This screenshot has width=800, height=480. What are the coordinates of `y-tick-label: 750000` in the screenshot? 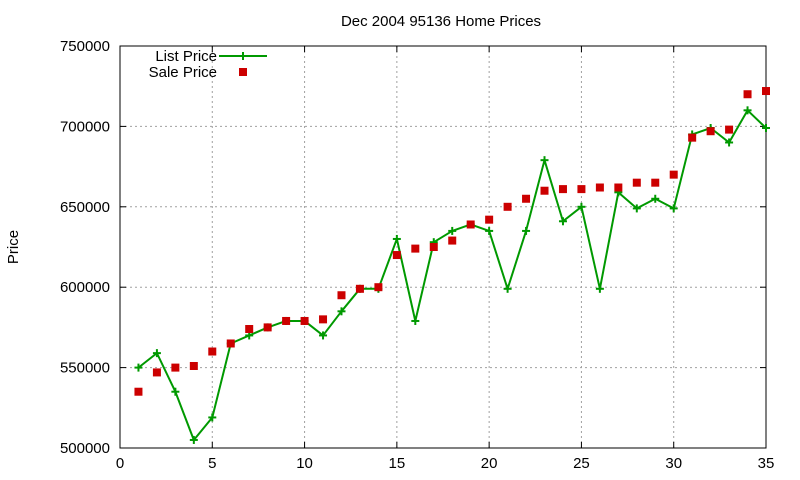 It's located at (85, 46).